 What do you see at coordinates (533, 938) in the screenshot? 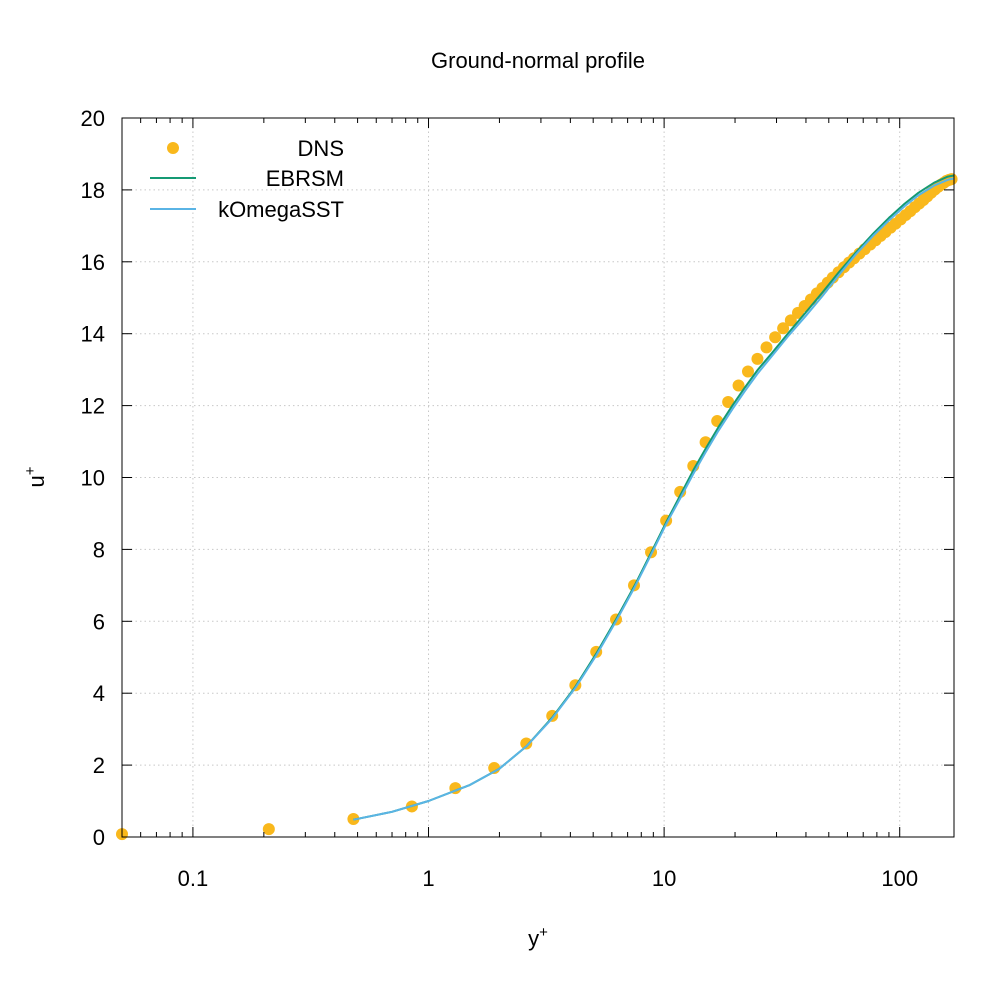
I see `x-axis-label-main: y` at bounding box center [533, 938].